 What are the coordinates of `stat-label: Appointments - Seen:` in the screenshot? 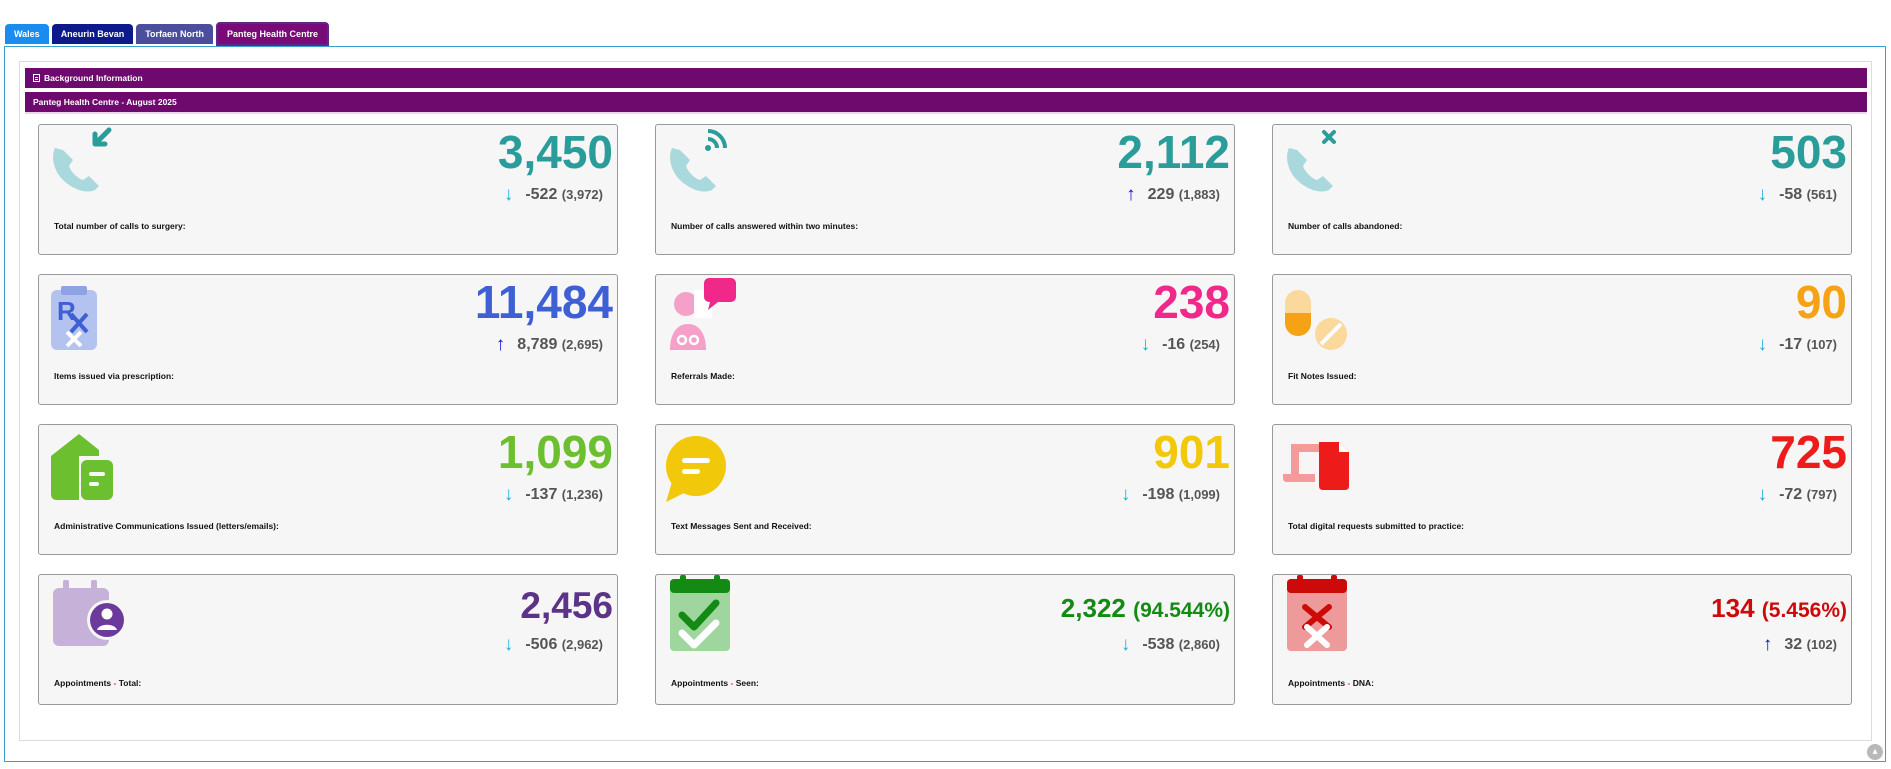 It's located at (715, 683).